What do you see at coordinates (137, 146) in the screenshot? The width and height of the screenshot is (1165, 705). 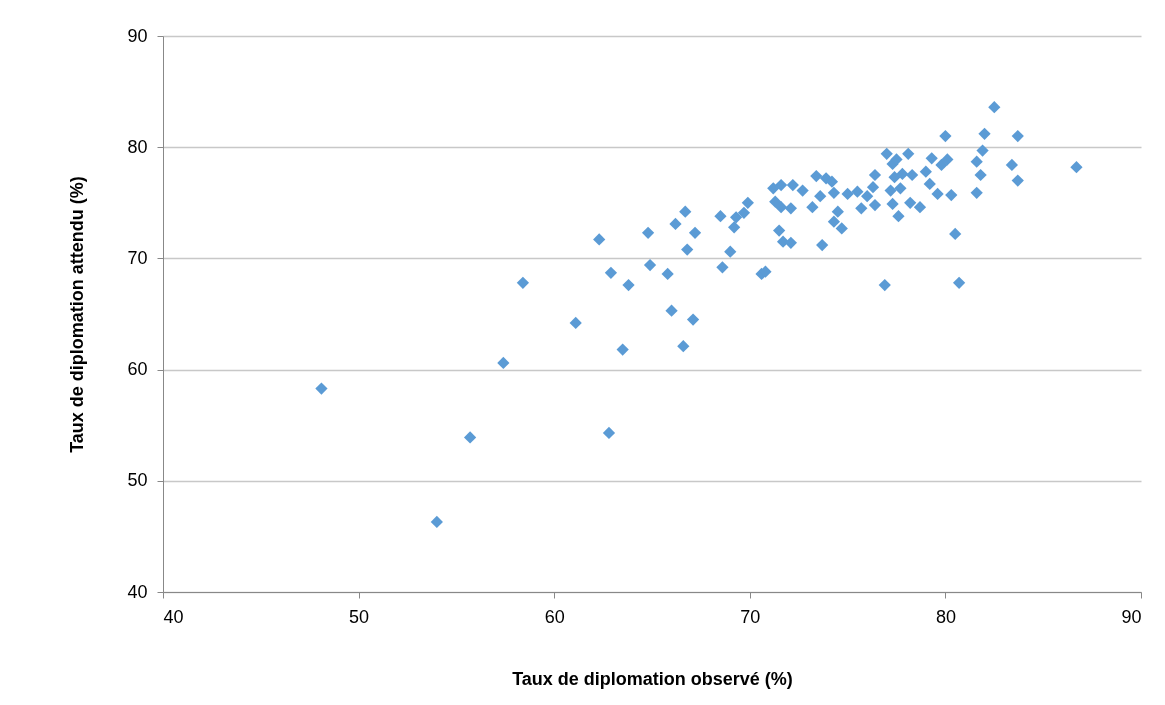 I see `y-tick-label: 80` at bounding box center [137, 146].